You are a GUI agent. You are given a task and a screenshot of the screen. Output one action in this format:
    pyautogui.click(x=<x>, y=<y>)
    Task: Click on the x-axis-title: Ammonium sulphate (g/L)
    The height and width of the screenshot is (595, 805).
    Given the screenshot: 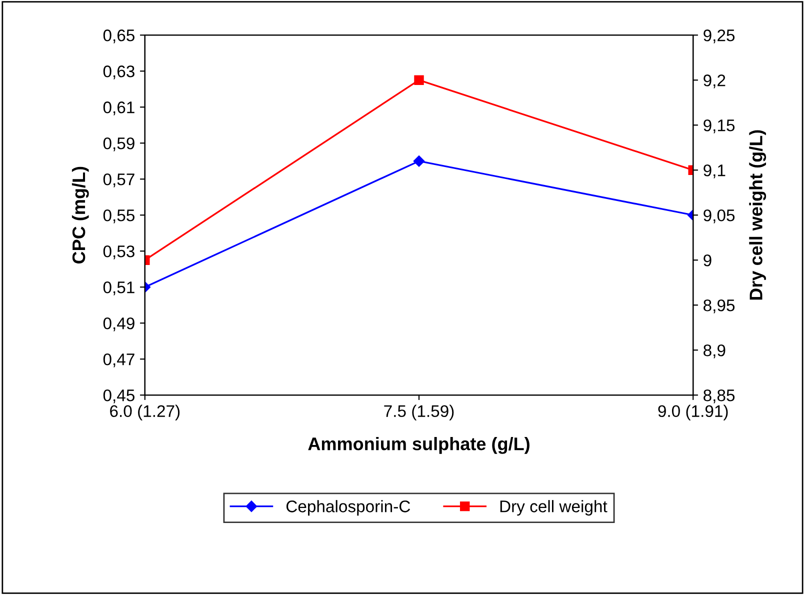 What is the action you would take?
    pyautogui.click(x=419, y=445)
    